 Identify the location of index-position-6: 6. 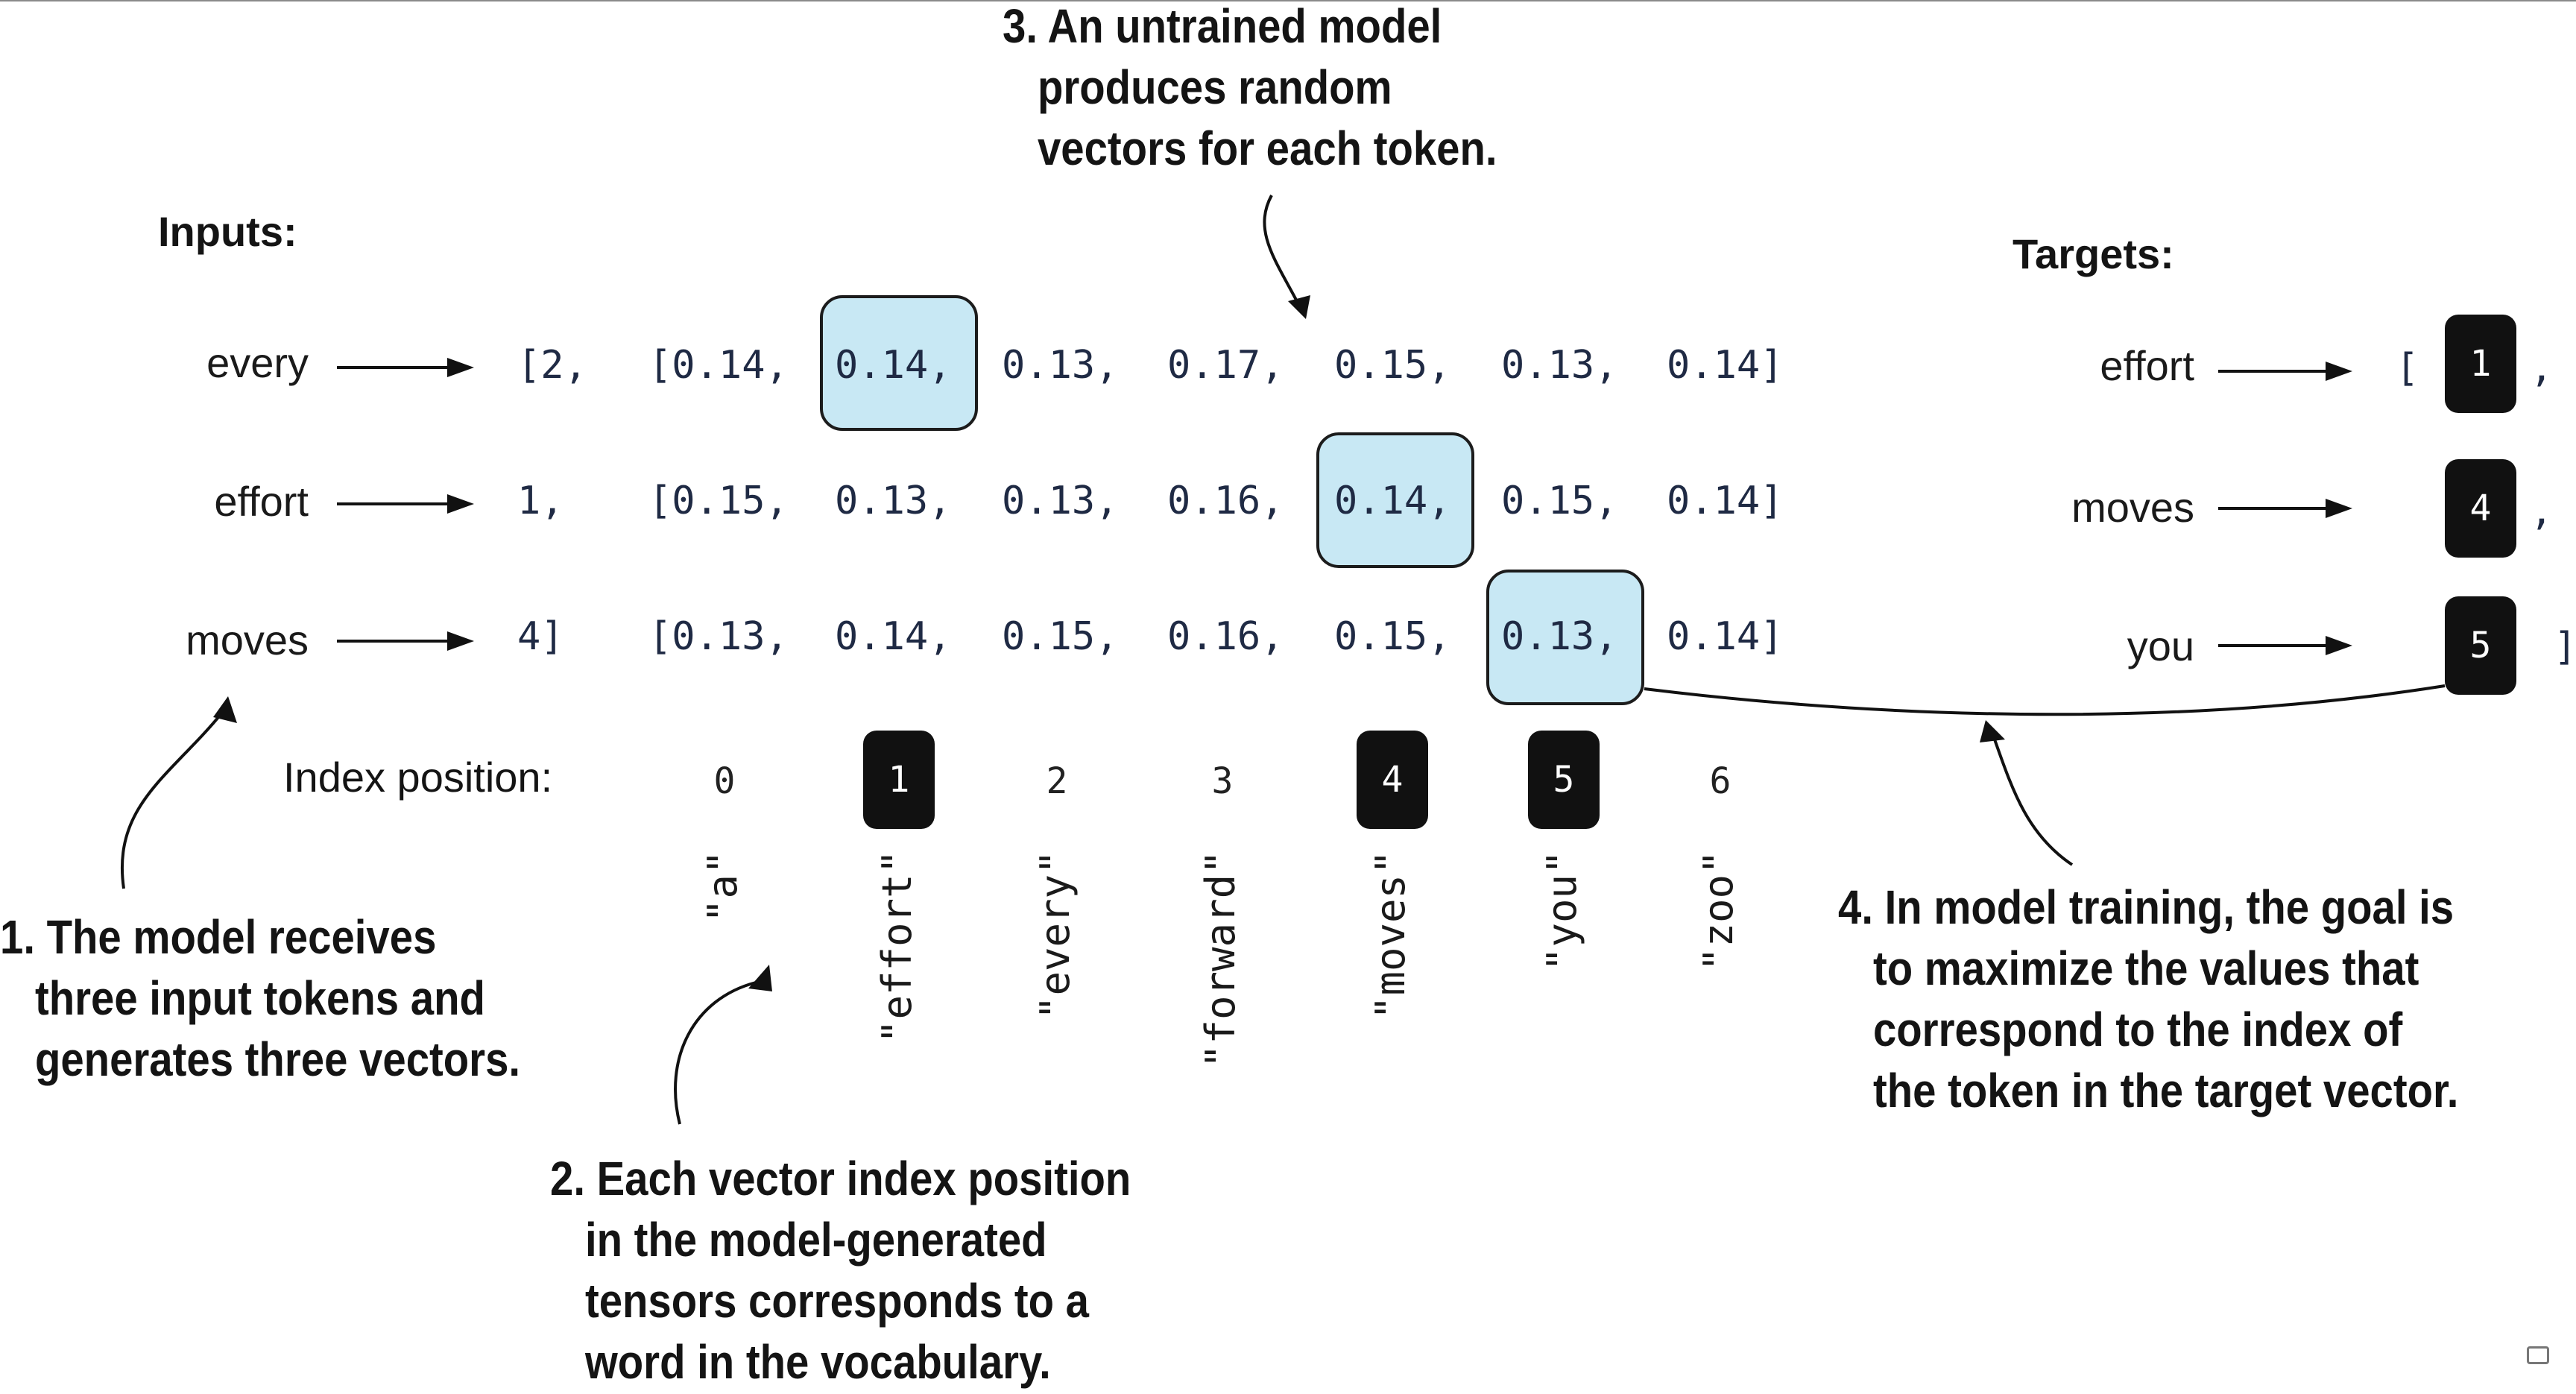
(1720, 781).